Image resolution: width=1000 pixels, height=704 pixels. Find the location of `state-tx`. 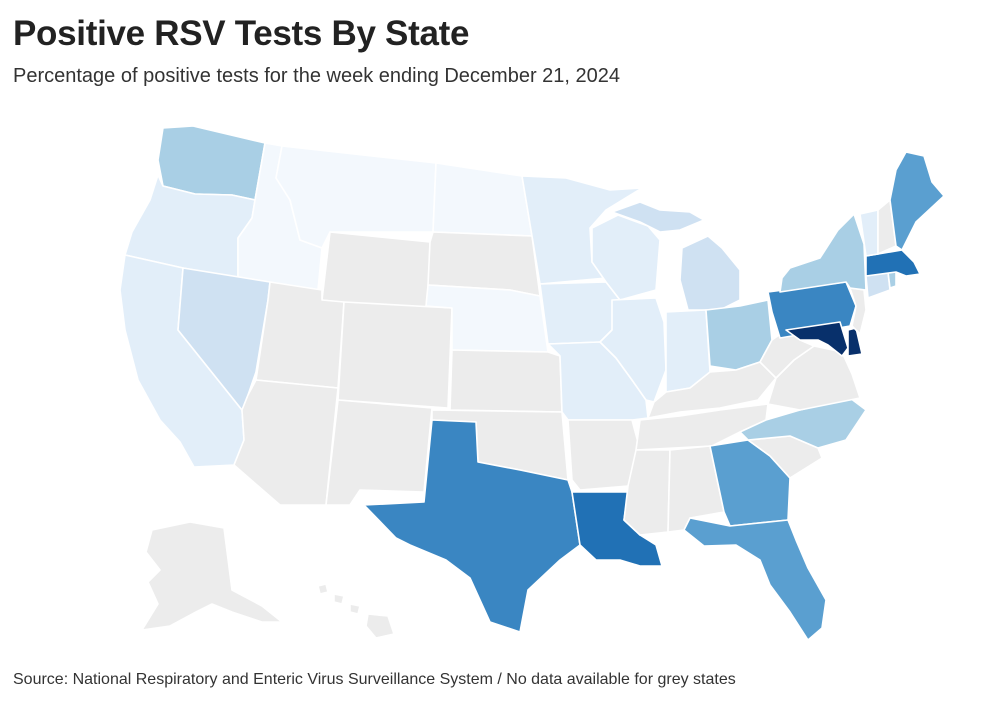

state-tx is located at coordinates (472, 526).